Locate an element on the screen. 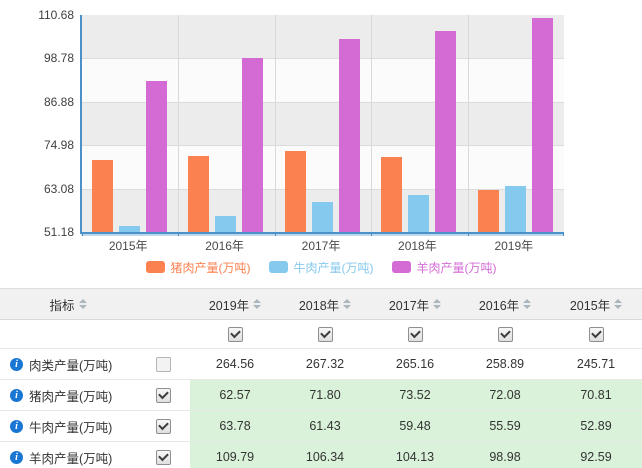 The width and height of the screenshot is (642, 468). indicator-label: 牛肉产量(万吨) is located at coordinates (71, 427).